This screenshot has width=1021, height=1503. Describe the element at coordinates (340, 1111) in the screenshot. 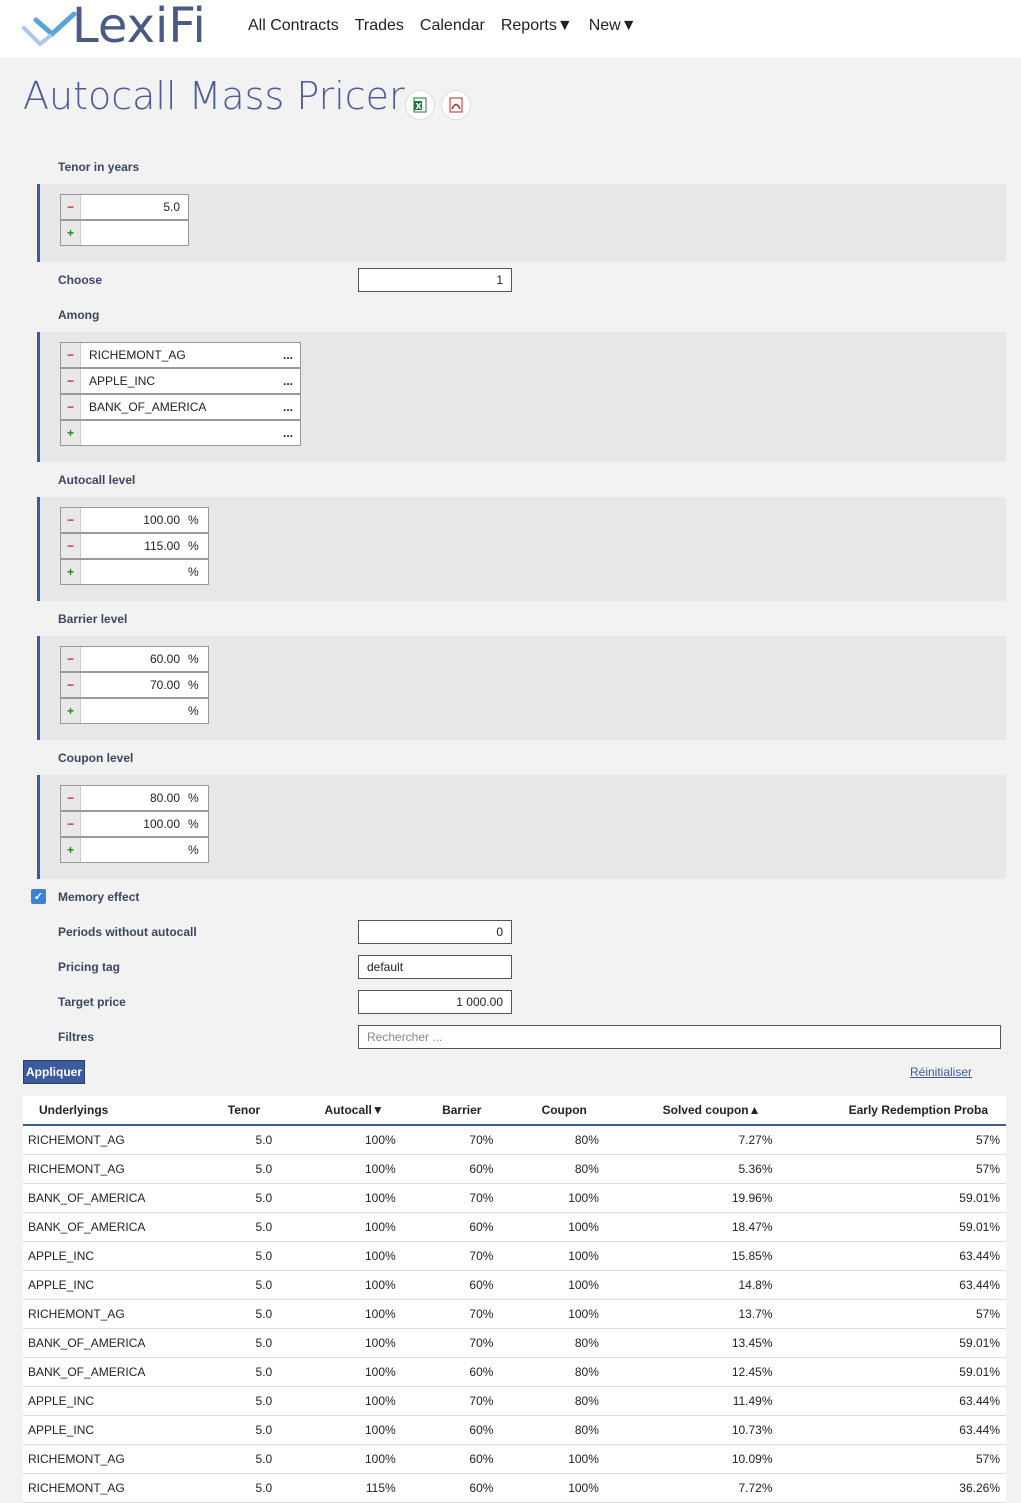

I see `column-header-autocall: Autocall▼` at that location.